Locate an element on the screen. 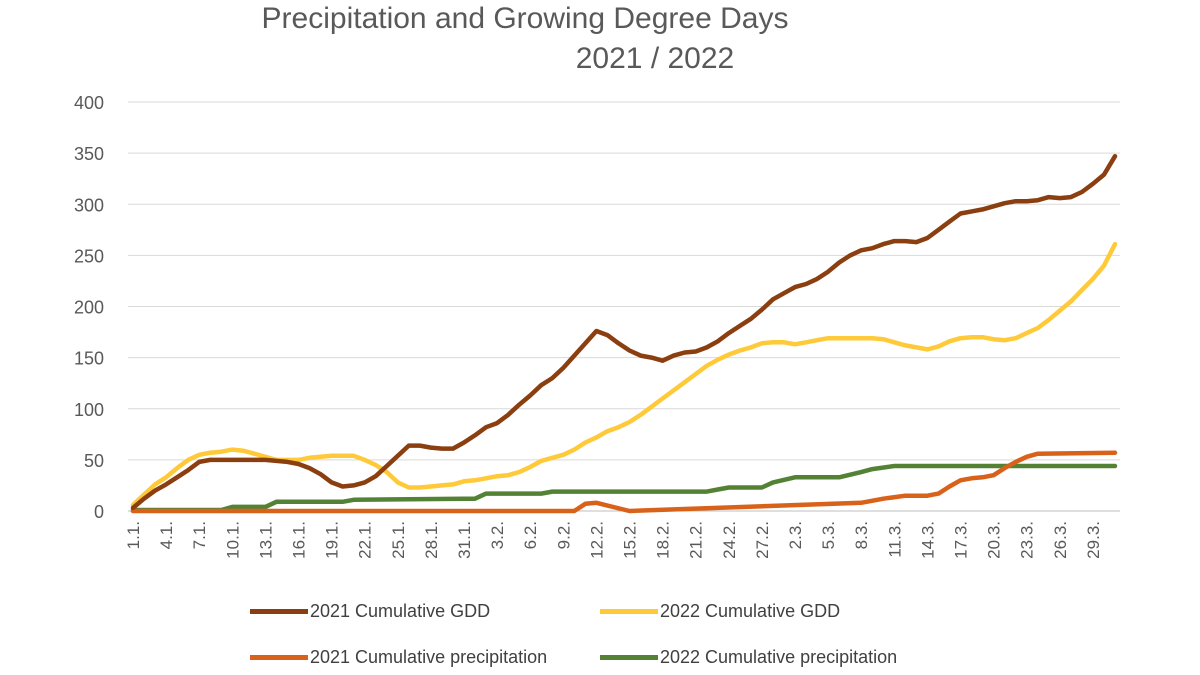 Image resolution: width=1200 pixels, height=675 pixels. x-tick-label: 19.1. is located at coordinates (332, 540).